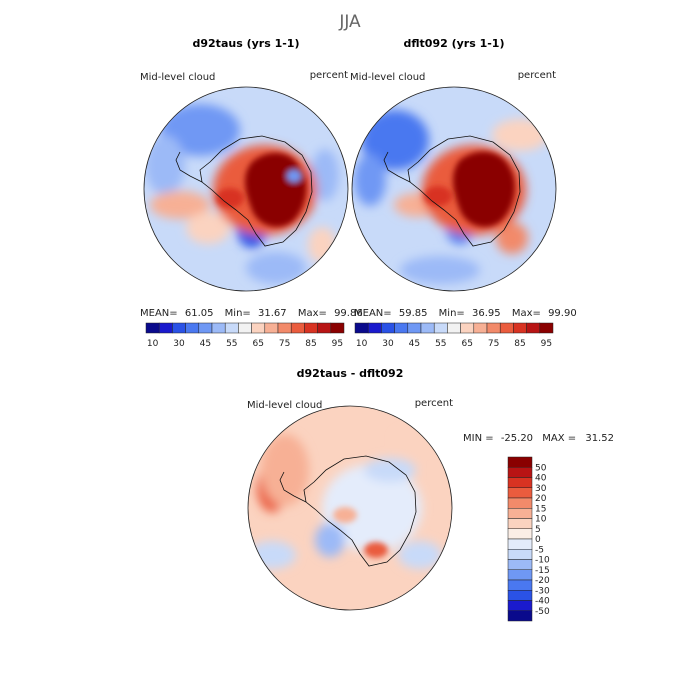 This screenshot has width=700, height=700. I want to click on panel-c-max-value: 31.52, so click(599, 438).